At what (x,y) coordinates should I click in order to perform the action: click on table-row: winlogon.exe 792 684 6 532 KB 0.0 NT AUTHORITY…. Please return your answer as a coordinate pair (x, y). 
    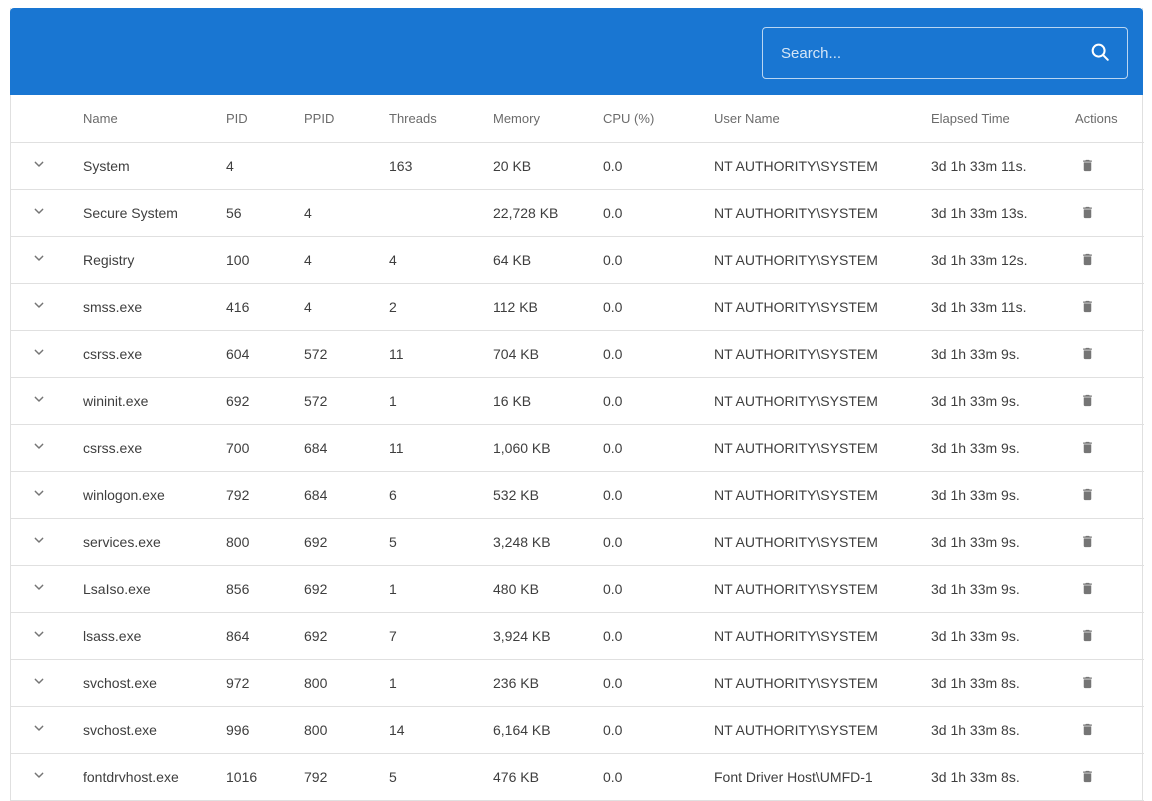
    Looking at the image, I should click on (577, 495).